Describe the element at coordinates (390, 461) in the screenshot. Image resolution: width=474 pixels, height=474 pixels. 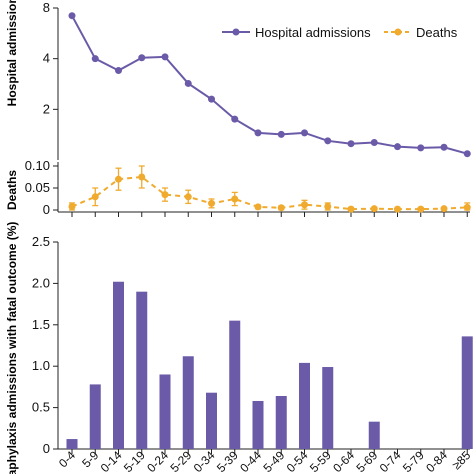
I see `fatal-outcome-x-tick-label: 0-74` at that location.